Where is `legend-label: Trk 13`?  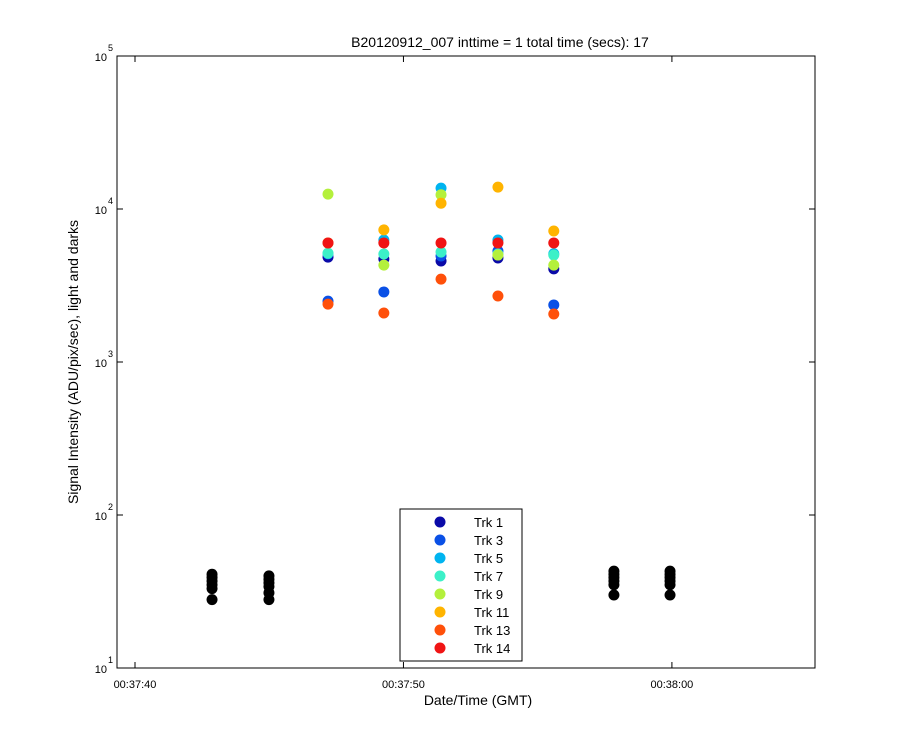 legend-label: Trk 13 is located at coordinates (492, 630).